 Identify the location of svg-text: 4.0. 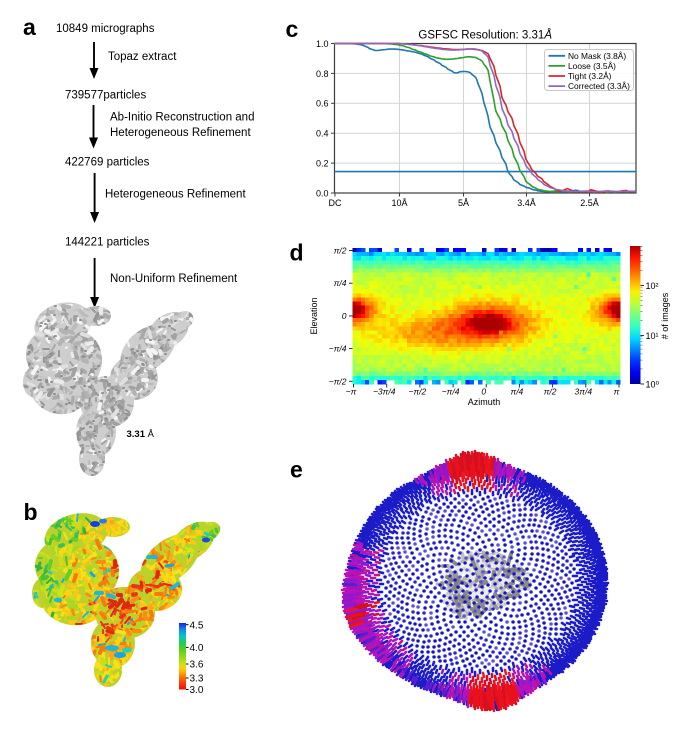
(197, 648).